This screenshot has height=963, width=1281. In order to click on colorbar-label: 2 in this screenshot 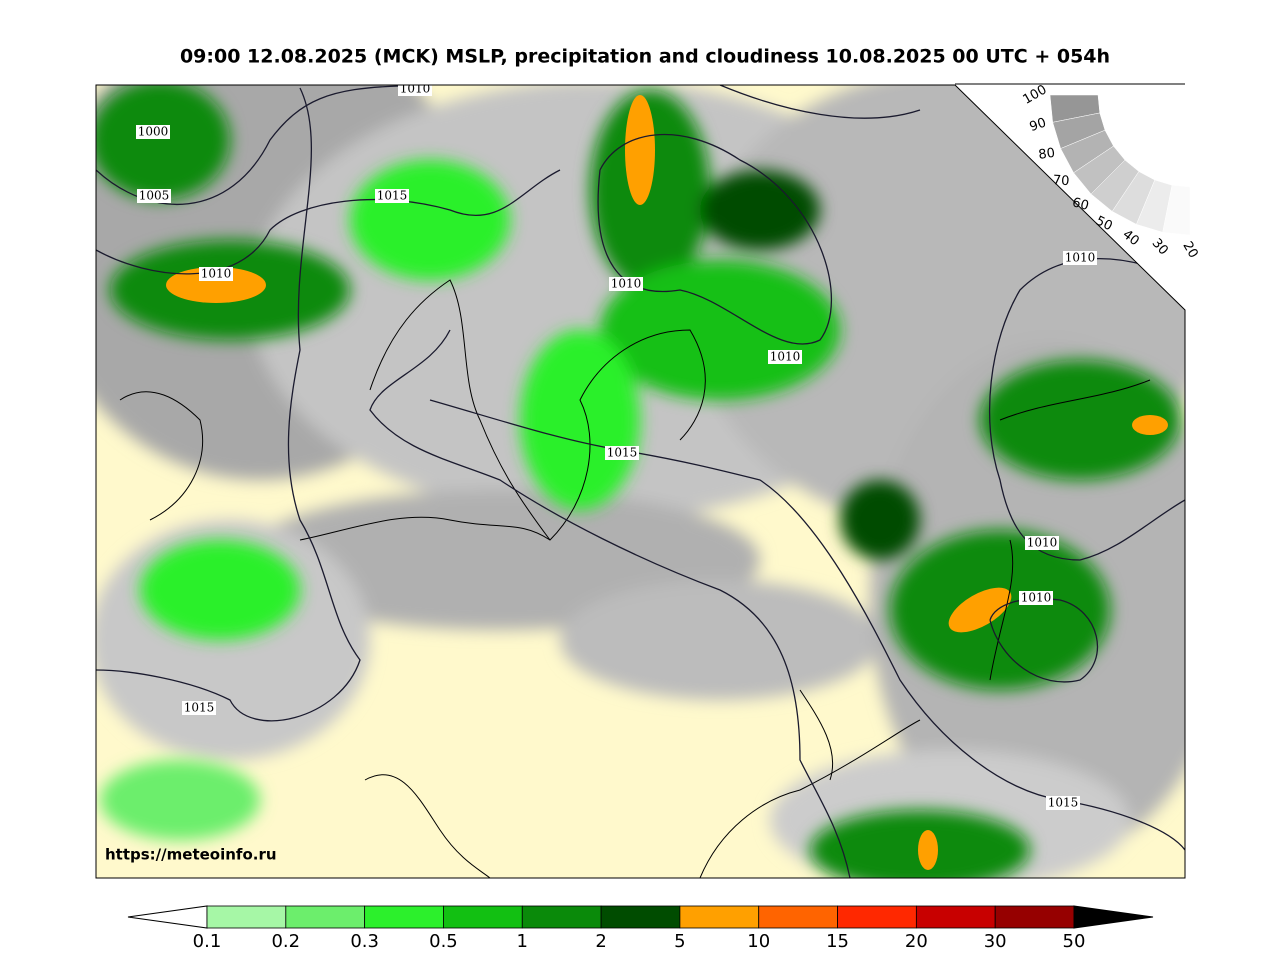, I will do `click(600, 941)`.